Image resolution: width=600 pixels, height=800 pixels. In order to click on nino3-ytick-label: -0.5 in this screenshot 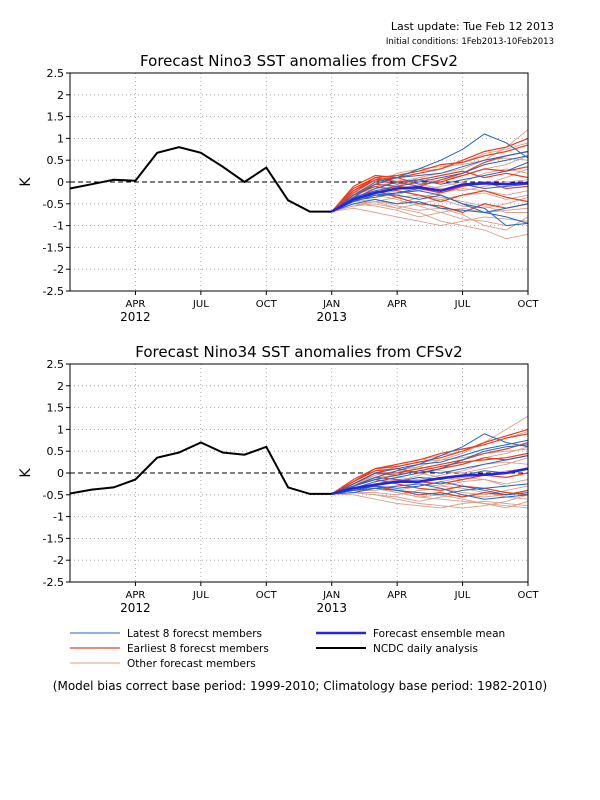, I will do `click(53, 204)`.